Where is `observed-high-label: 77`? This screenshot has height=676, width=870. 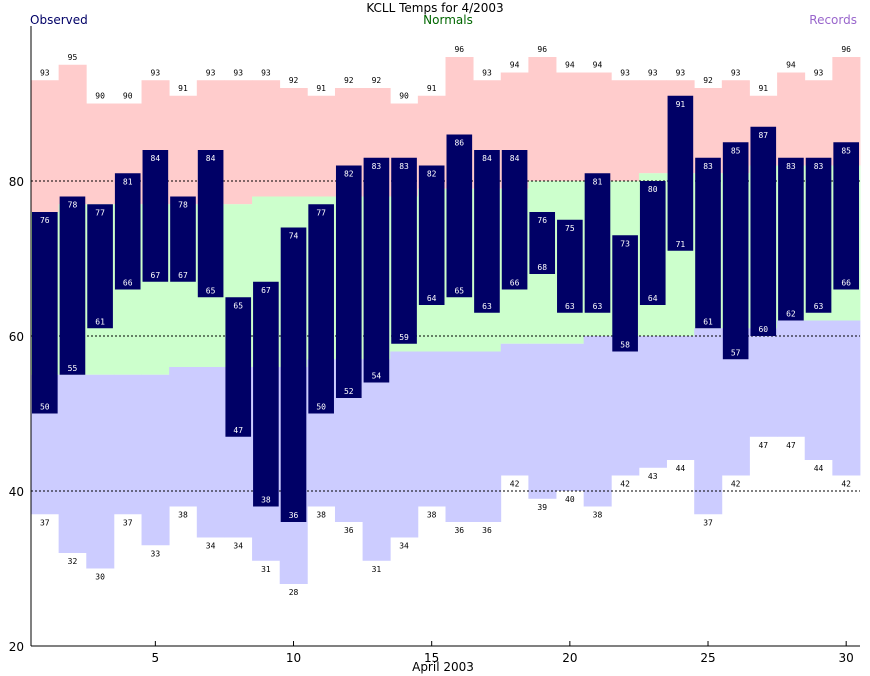 observed-high-label: 77 is located at coordinates (321, 212).